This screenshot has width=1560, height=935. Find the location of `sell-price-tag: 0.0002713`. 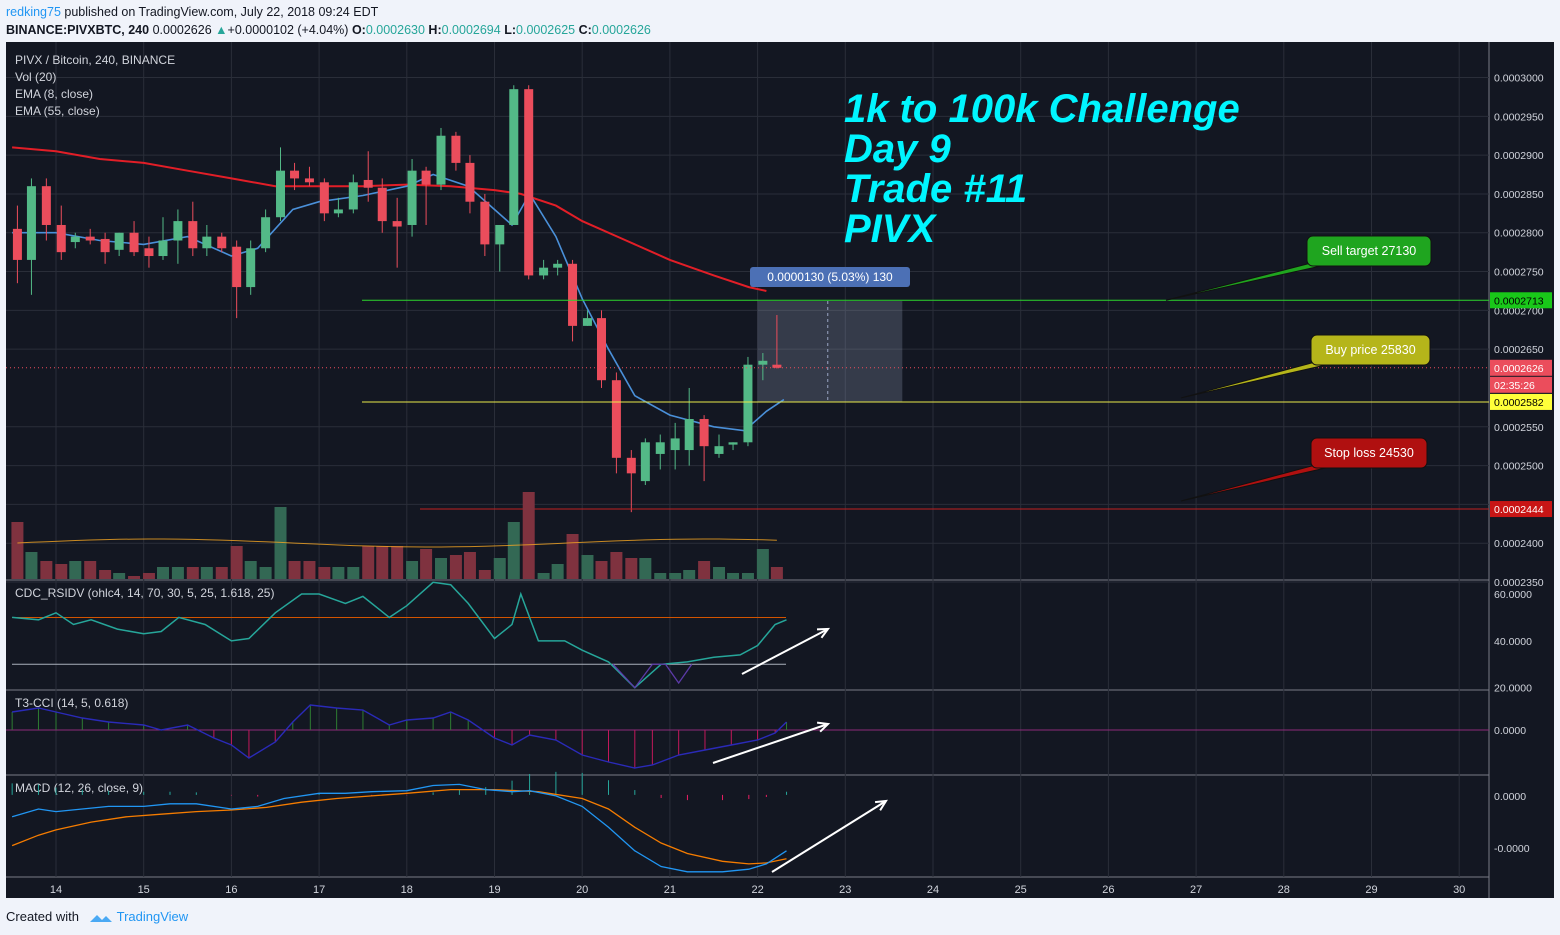

sell-price-tag: 0.0002713 is located at coordinates (1519, 301).